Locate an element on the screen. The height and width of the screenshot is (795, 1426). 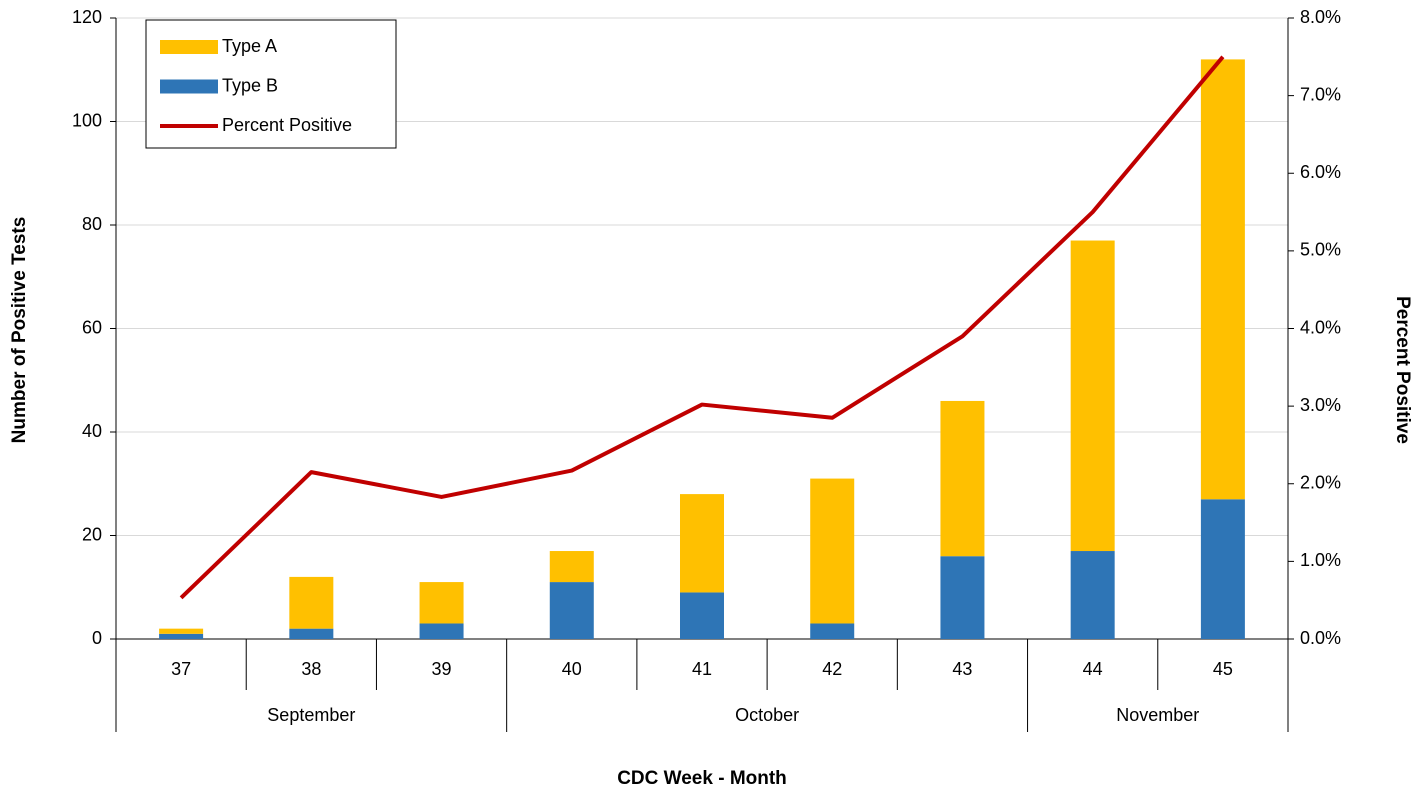
x-tick-label: 41 is located at coordinates (702, 669).